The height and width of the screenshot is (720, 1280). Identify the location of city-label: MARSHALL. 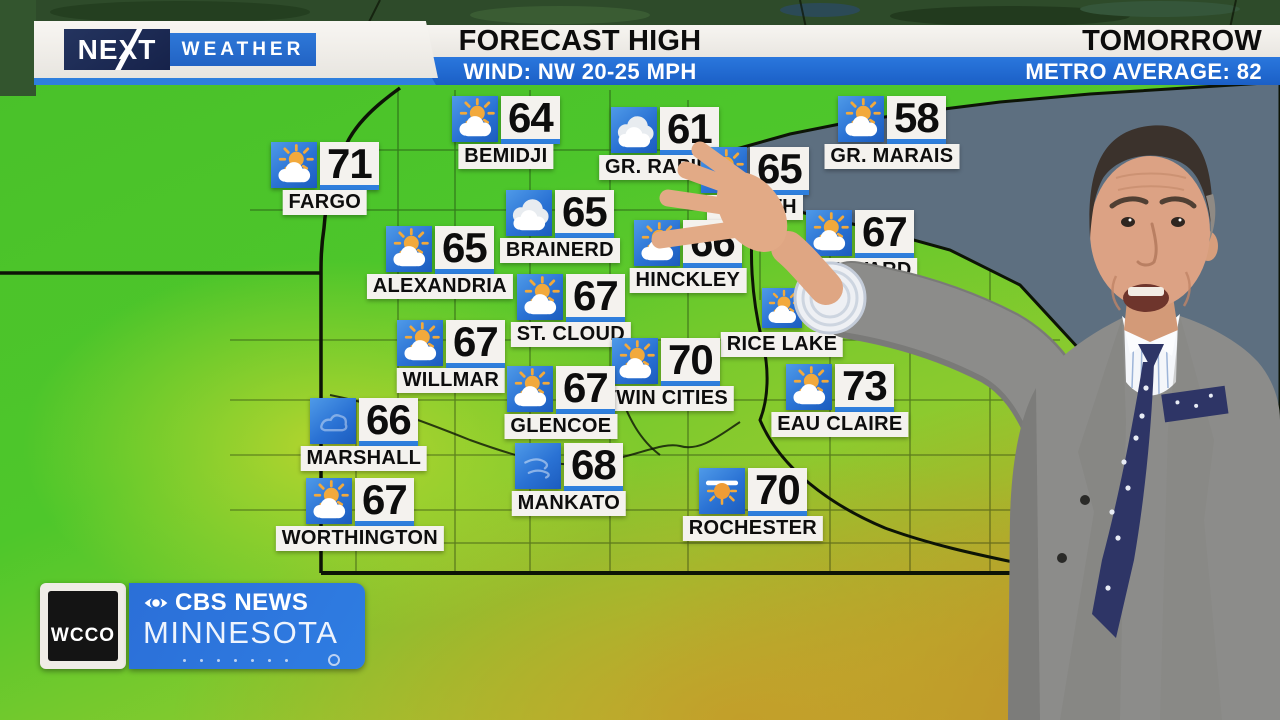
(364, 458).